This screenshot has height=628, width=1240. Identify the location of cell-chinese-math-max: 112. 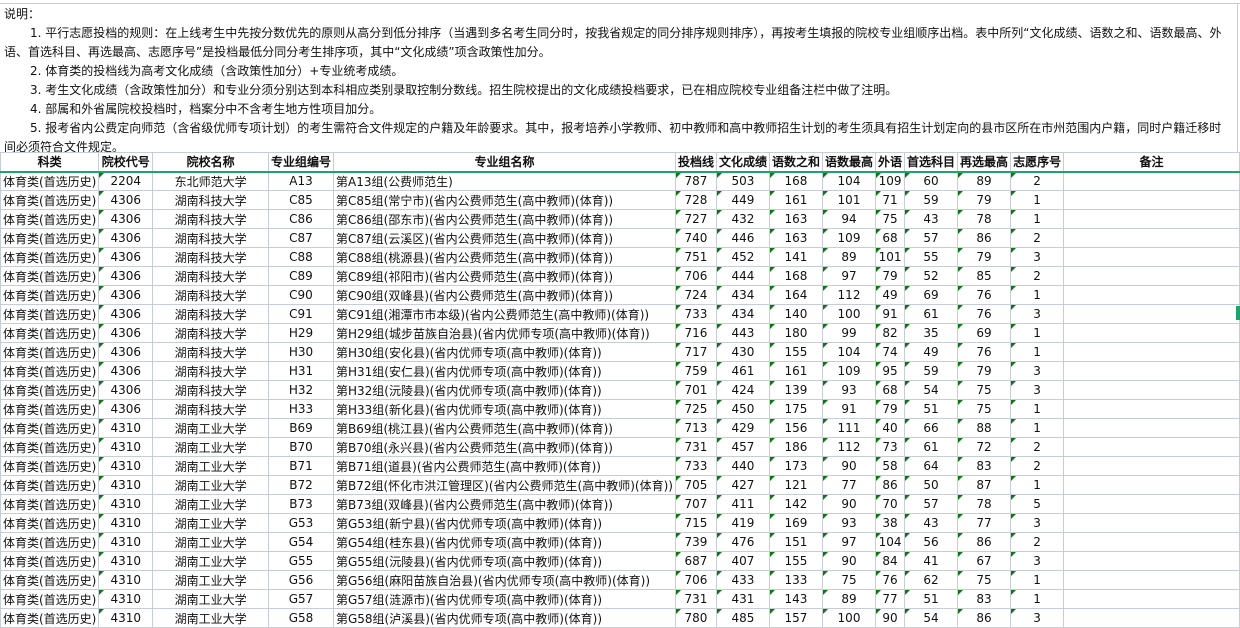
(849, 295).